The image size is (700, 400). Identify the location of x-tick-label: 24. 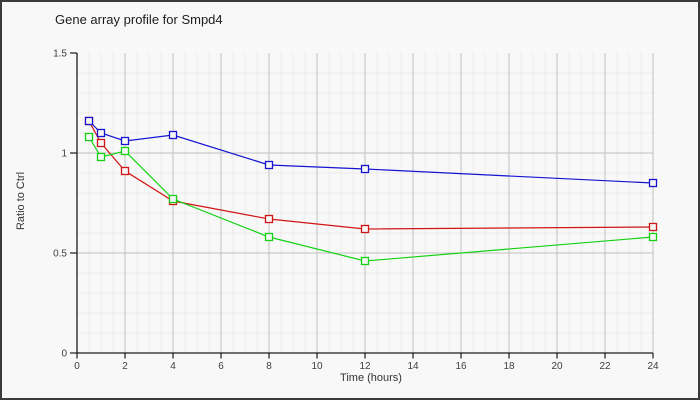
(653, 366).